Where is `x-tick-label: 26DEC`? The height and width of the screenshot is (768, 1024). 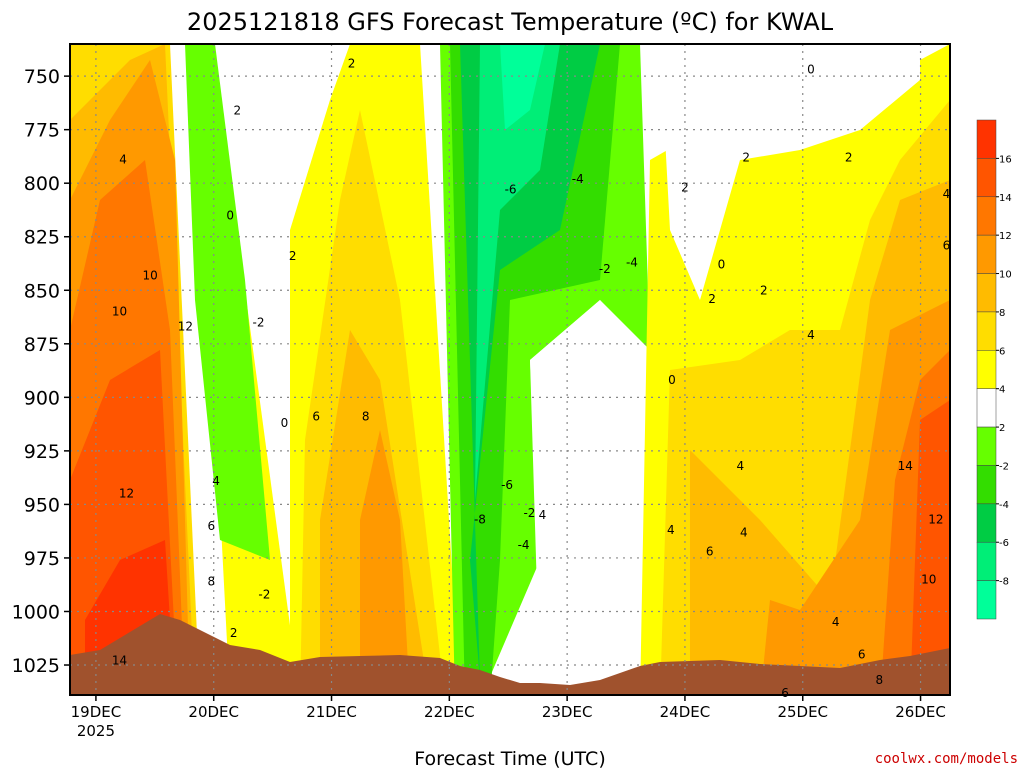
x-tick-label: 26DEC is located at coordinates (920, 712).